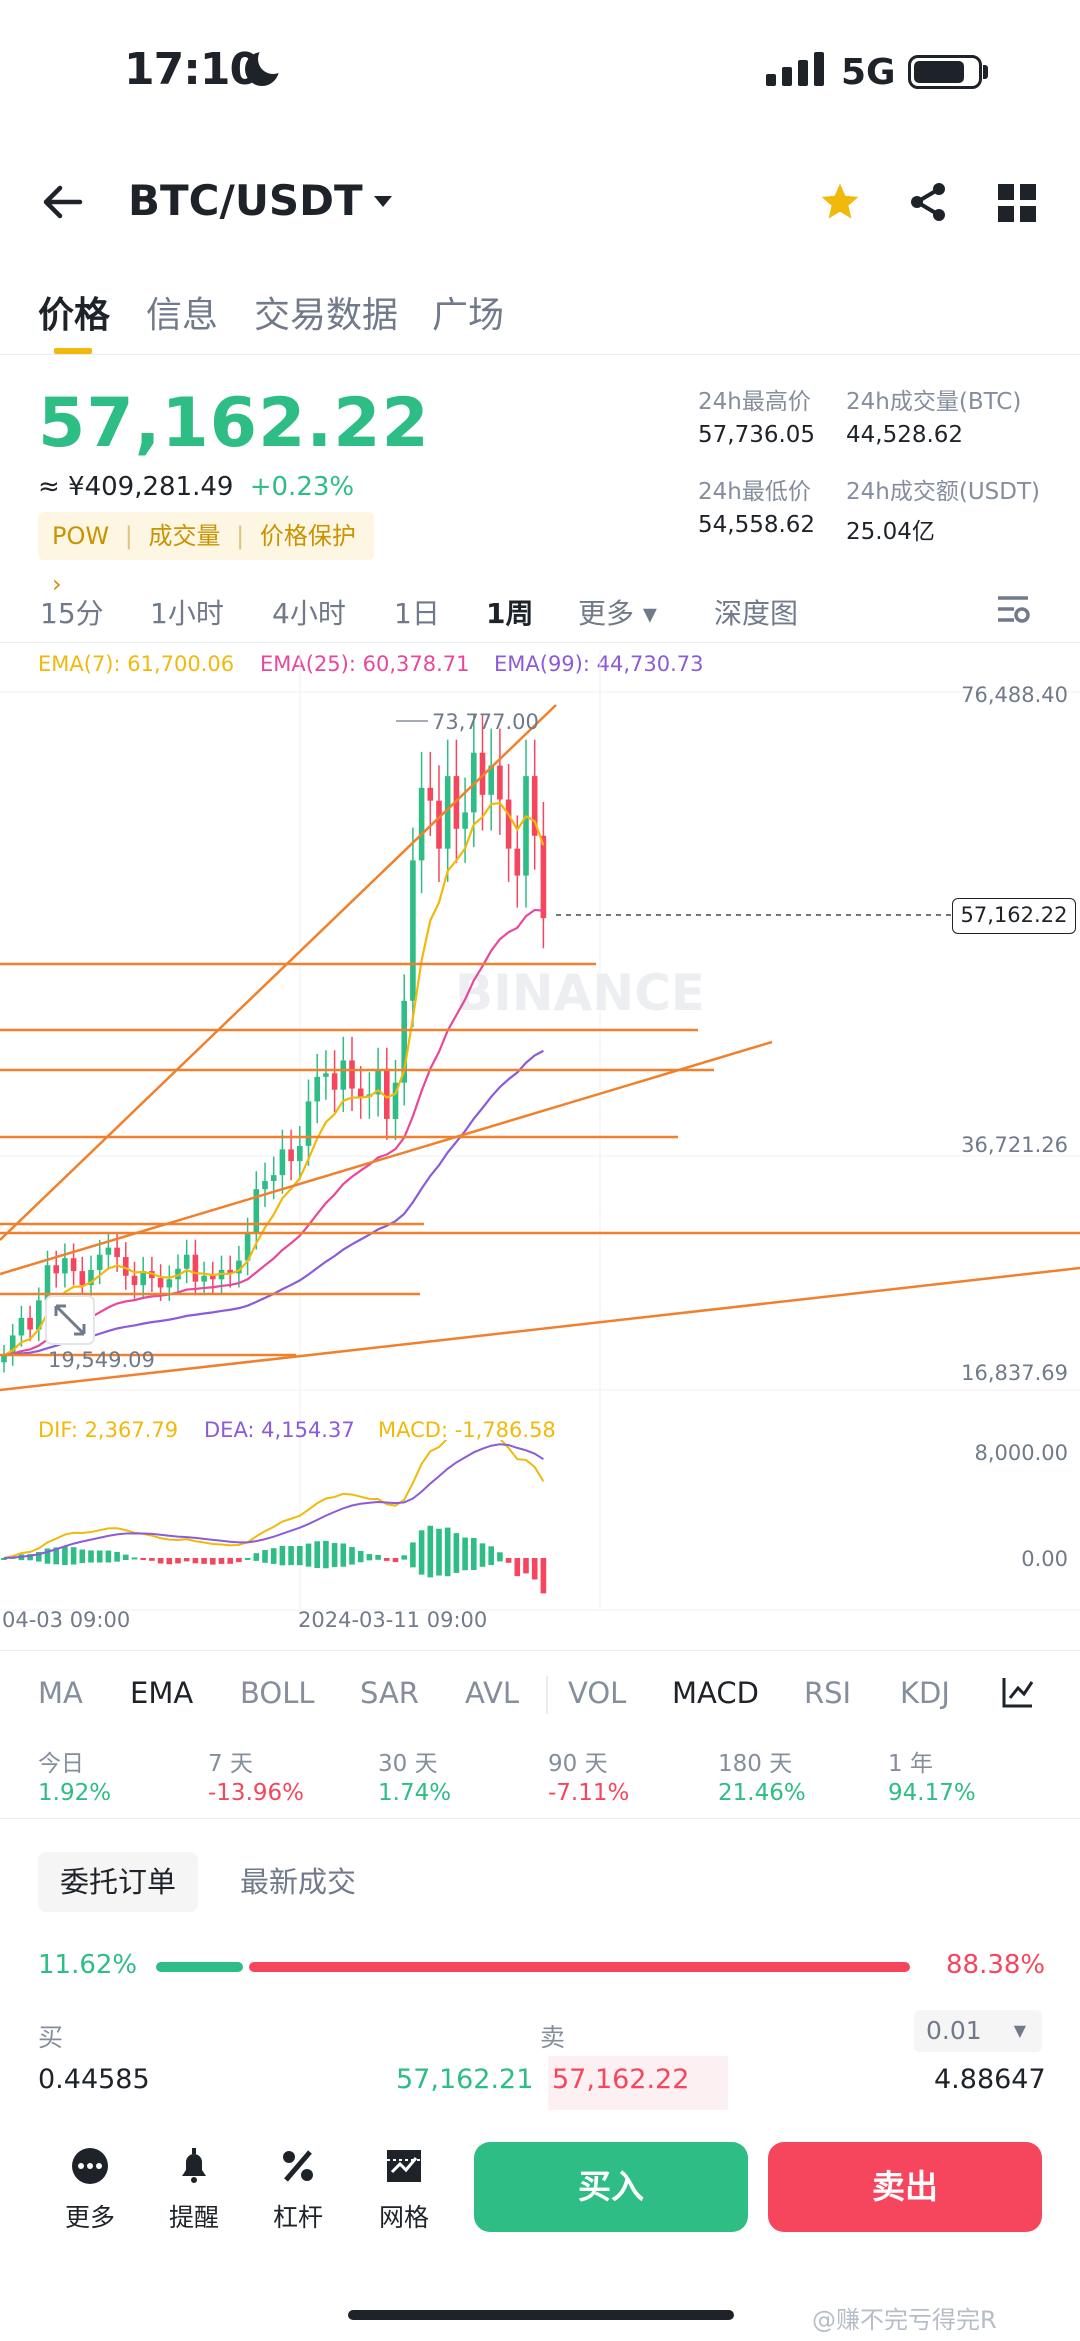 This screenshot has width=1080, height=2341. Describe the element at coordinates (828, 1693) in the screenshot. I see `indicator-rsi: RSI` at that location.